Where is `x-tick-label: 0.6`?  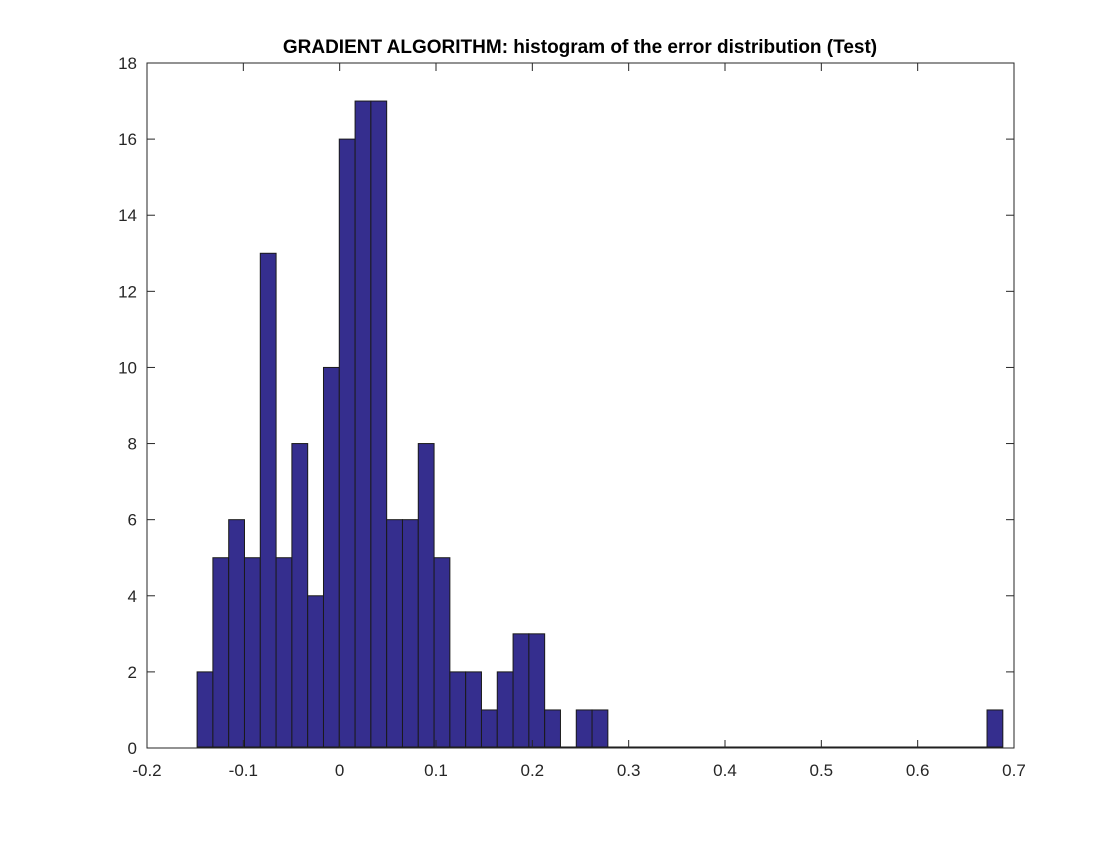 x-tick-label: 0.6 is located at coordinates (918, 770).